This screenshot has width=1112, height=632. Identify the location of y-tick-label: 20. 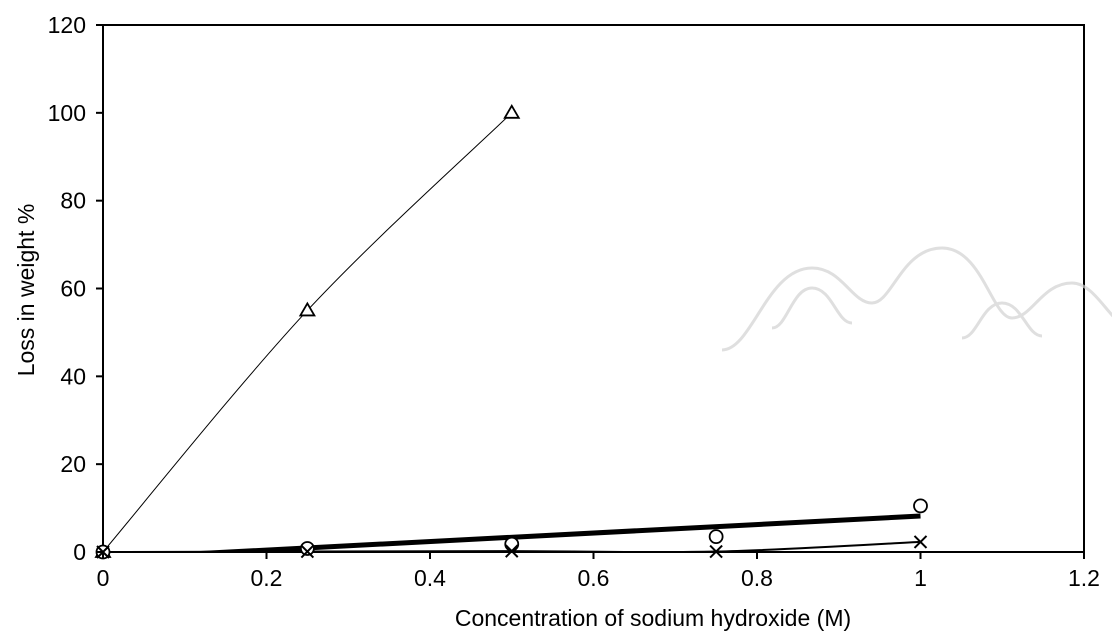
(73, 464).